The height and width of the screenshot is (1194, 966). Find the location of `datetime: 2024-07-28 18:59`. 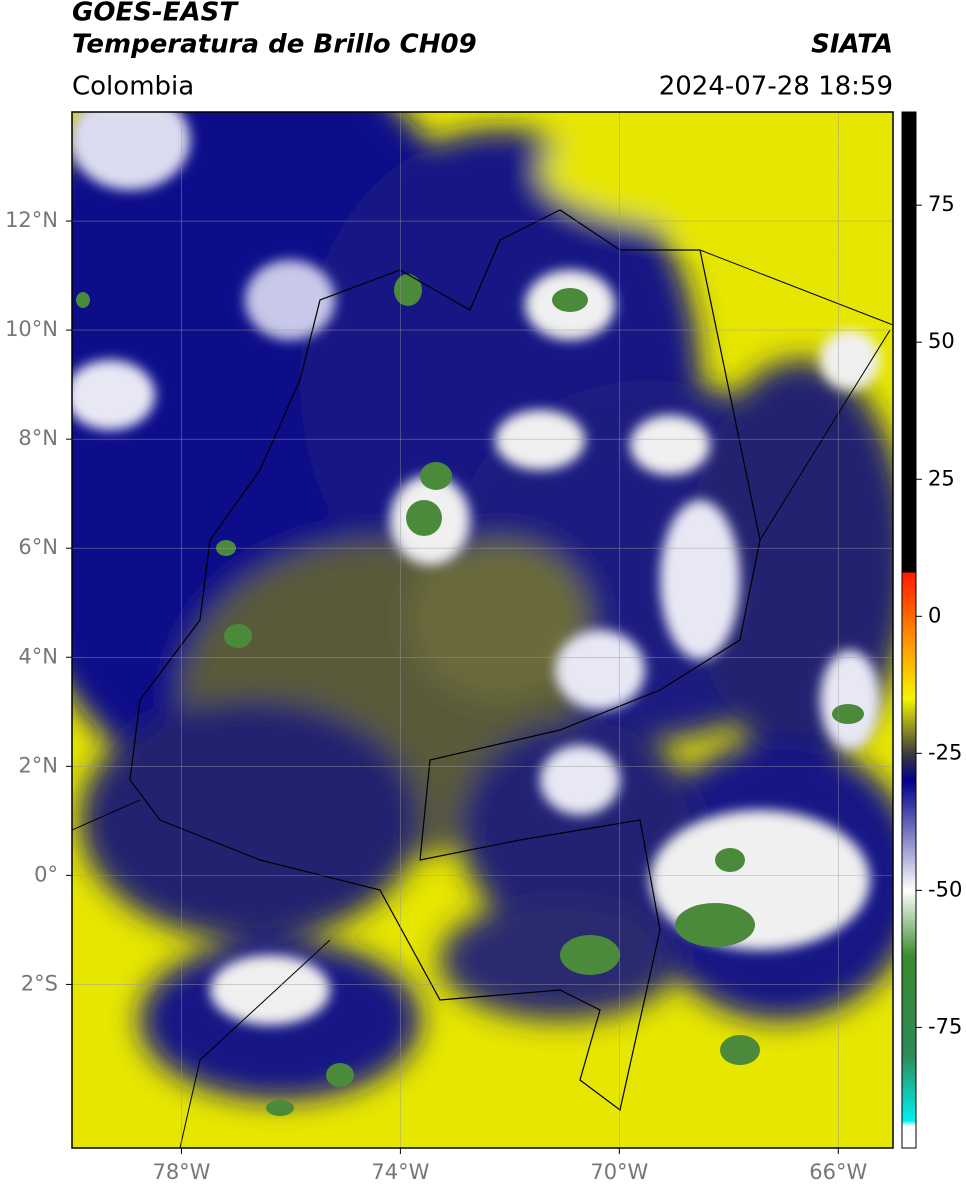

datetime: 2024-07-28 18:59 is located at coordinates (776, 87).